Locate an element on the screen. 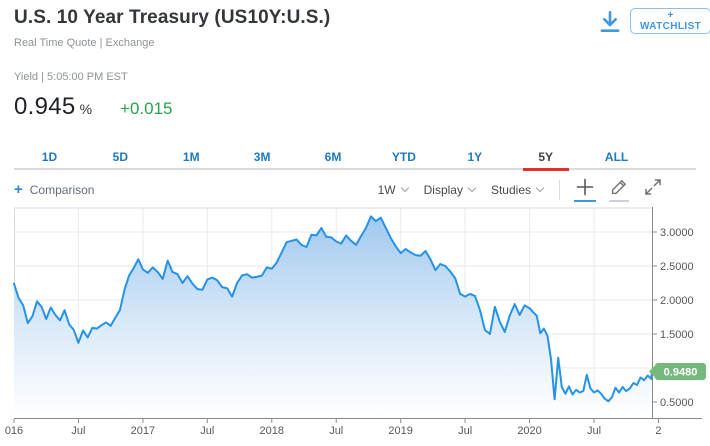 This screenshot has width=710, height=446. tab-6m: 6M is located at coordinates (333, 157).